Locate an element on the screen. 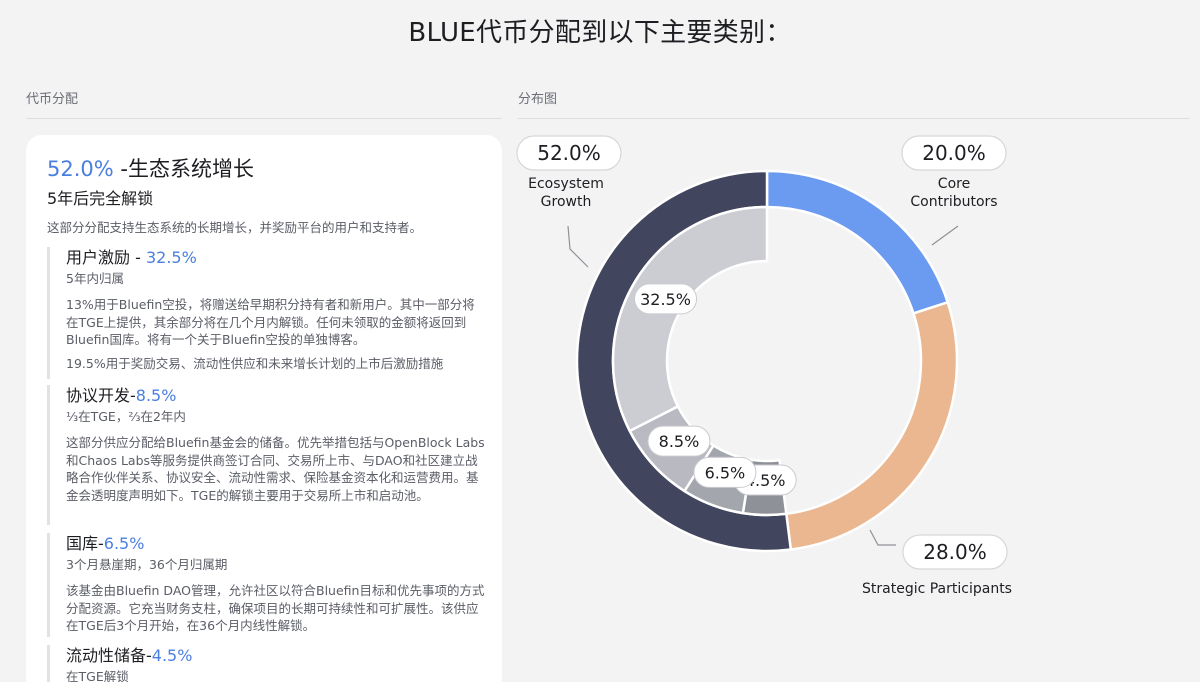 The width and height of the screenshot is (1200, 682). donut-slice-strategic-participants is located at coordinates (871, 425).